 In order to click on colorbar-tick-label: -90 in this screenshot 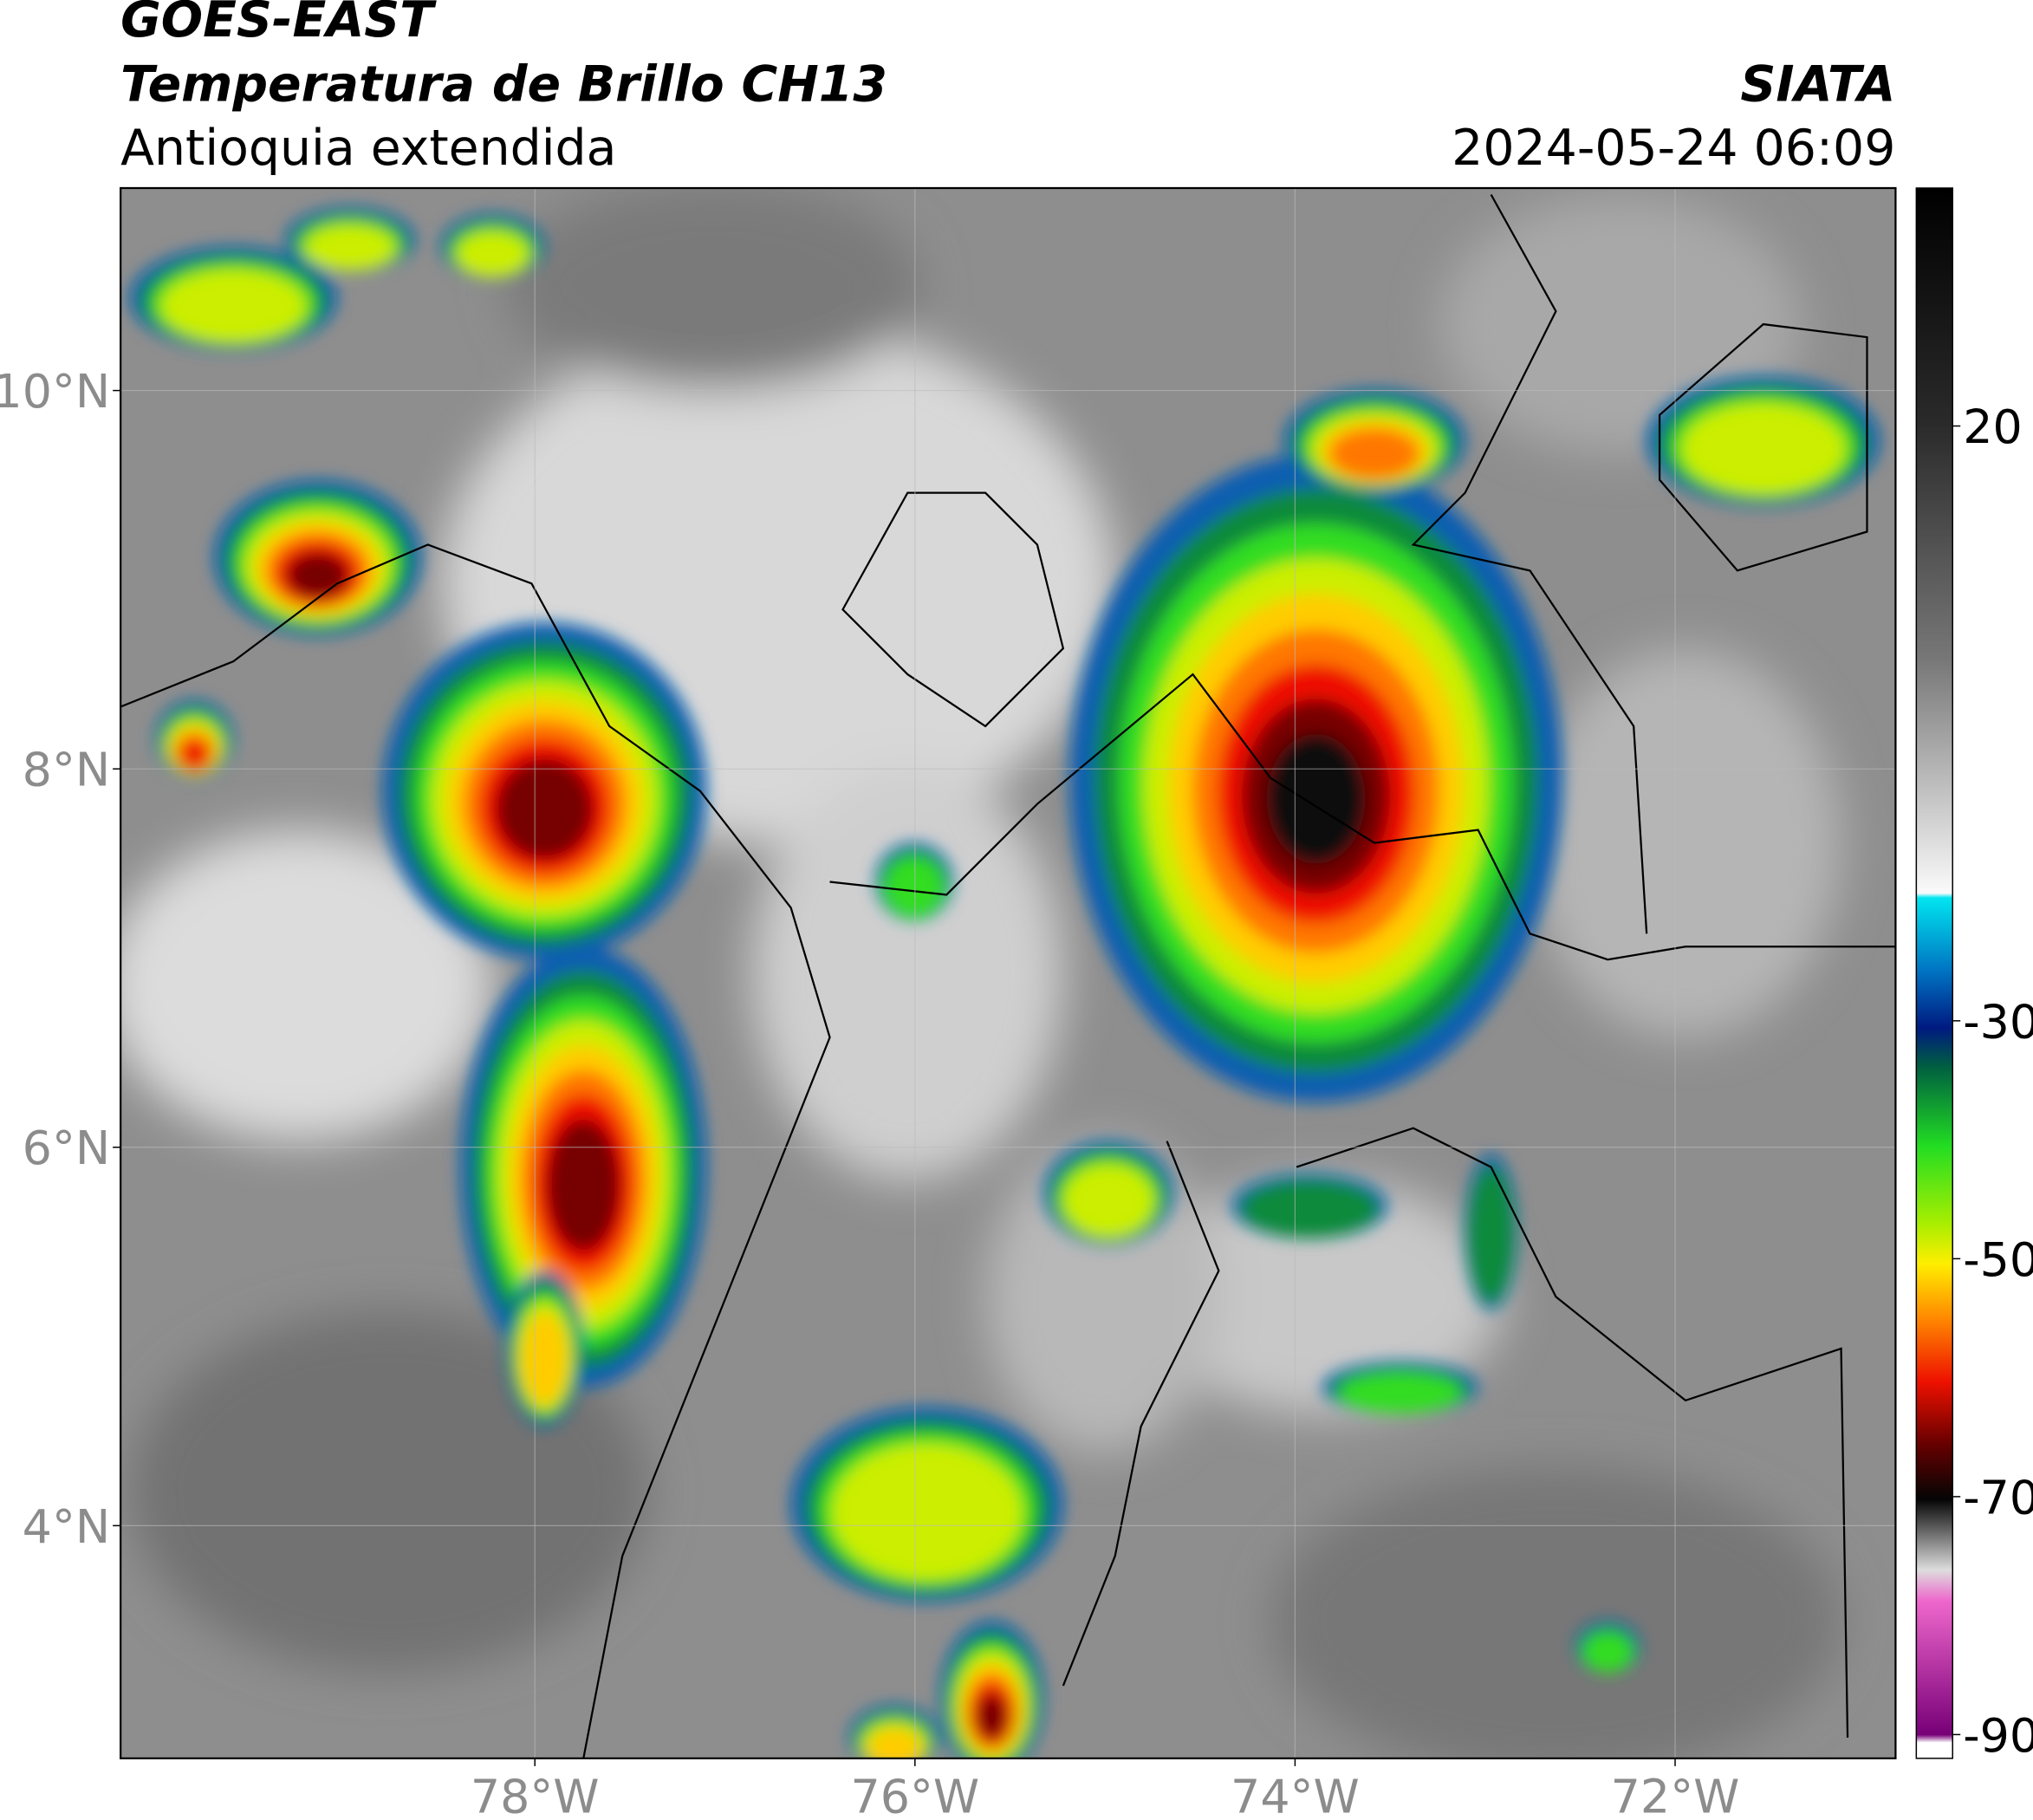, I will do `click(1998, 1735)`.